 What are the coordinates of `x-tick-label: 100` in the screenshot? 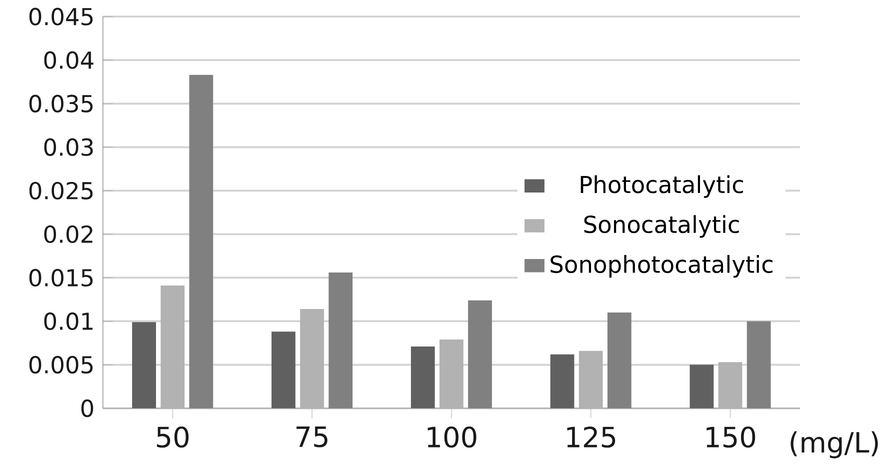 It's located at (452, 437).